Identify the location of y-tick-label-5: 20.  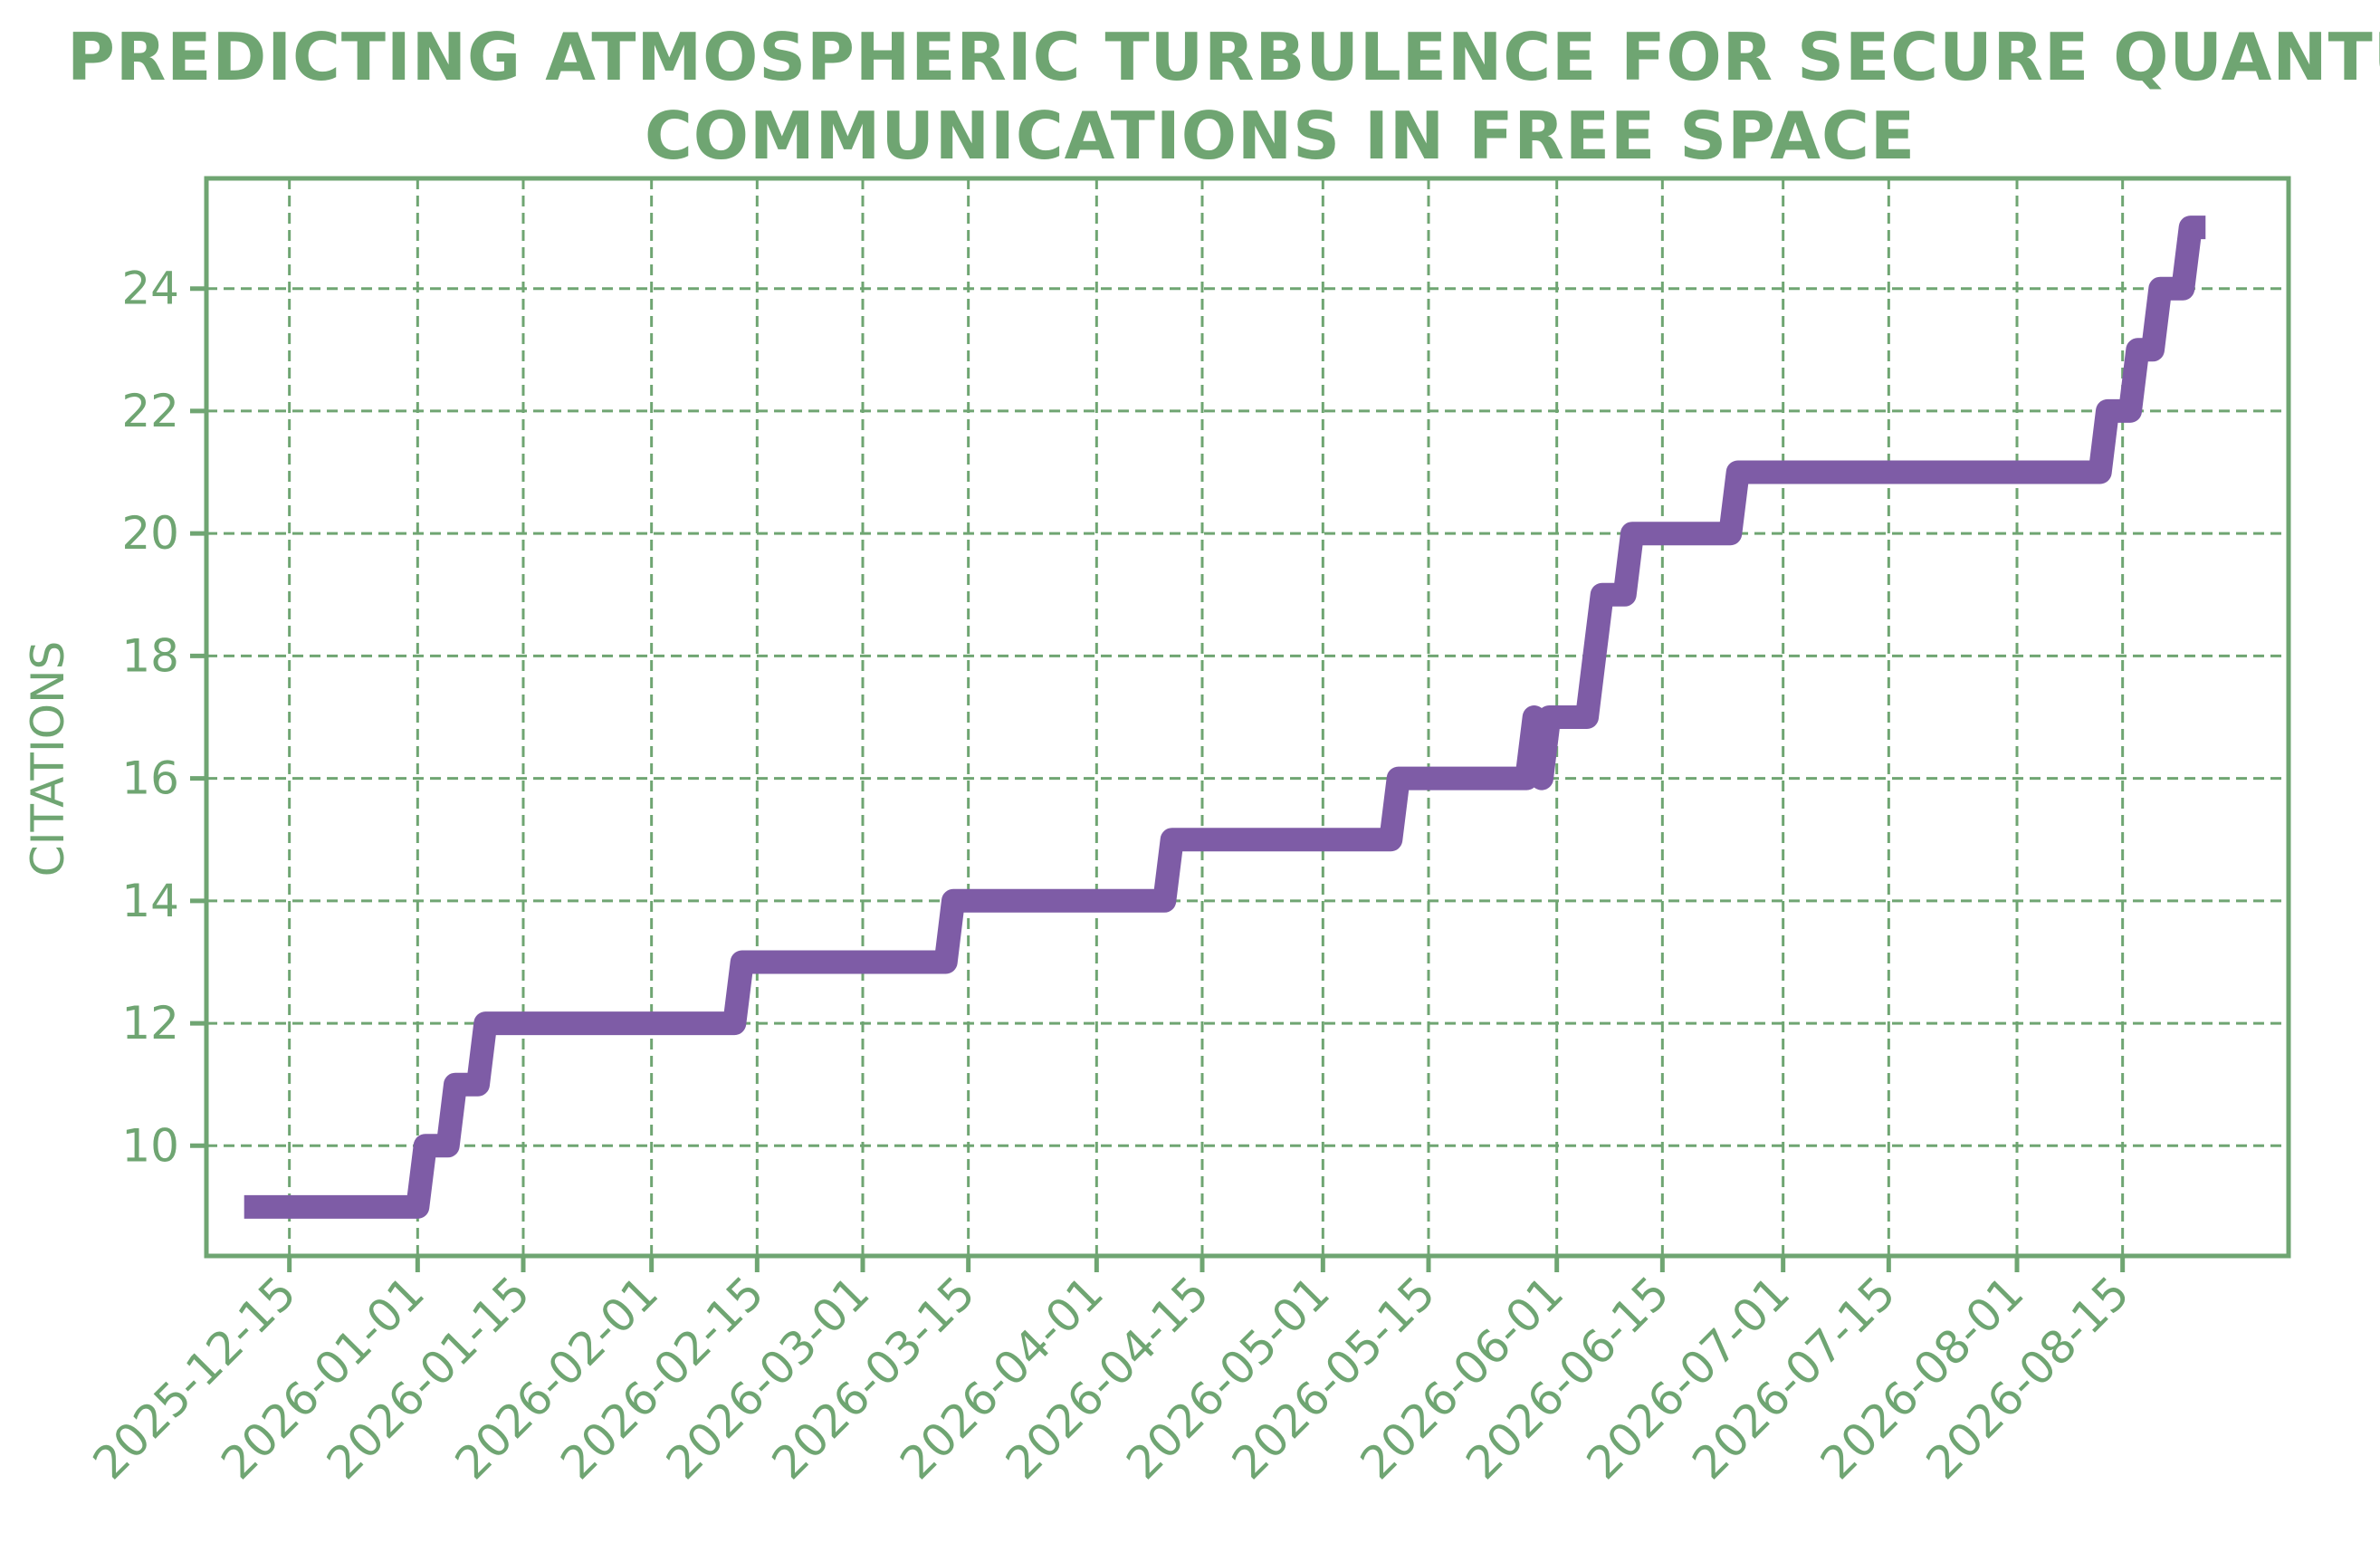
(150, 533).